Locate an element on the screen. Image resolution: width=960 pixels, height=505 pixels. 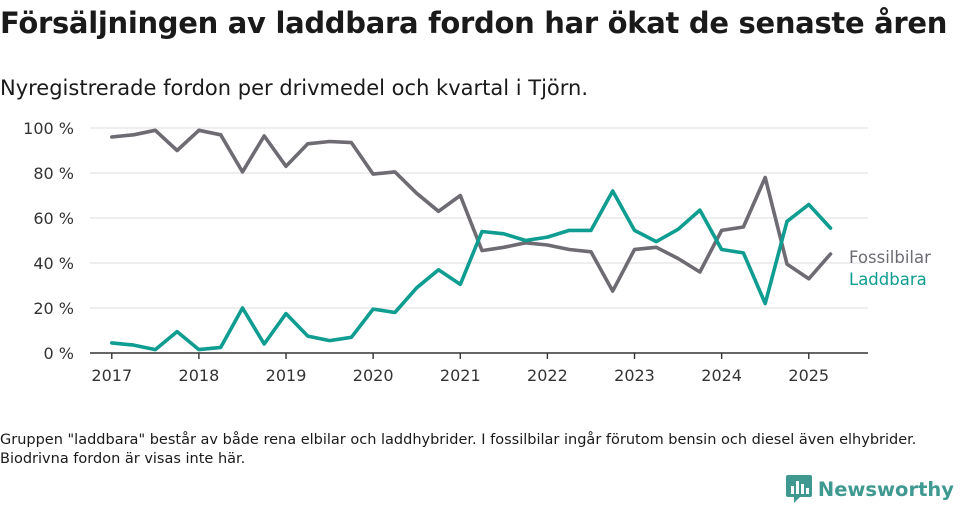
x-tick-label: 2023 is located at coordinates (634, 375).